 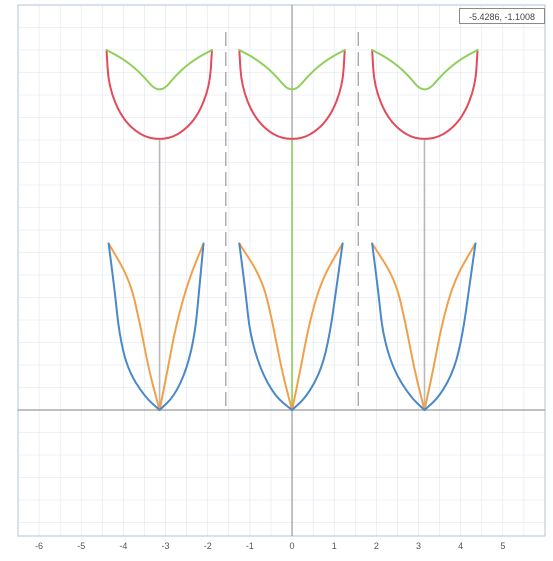 I want to click on x-tick-label: 3, so click(x=418, y=546).